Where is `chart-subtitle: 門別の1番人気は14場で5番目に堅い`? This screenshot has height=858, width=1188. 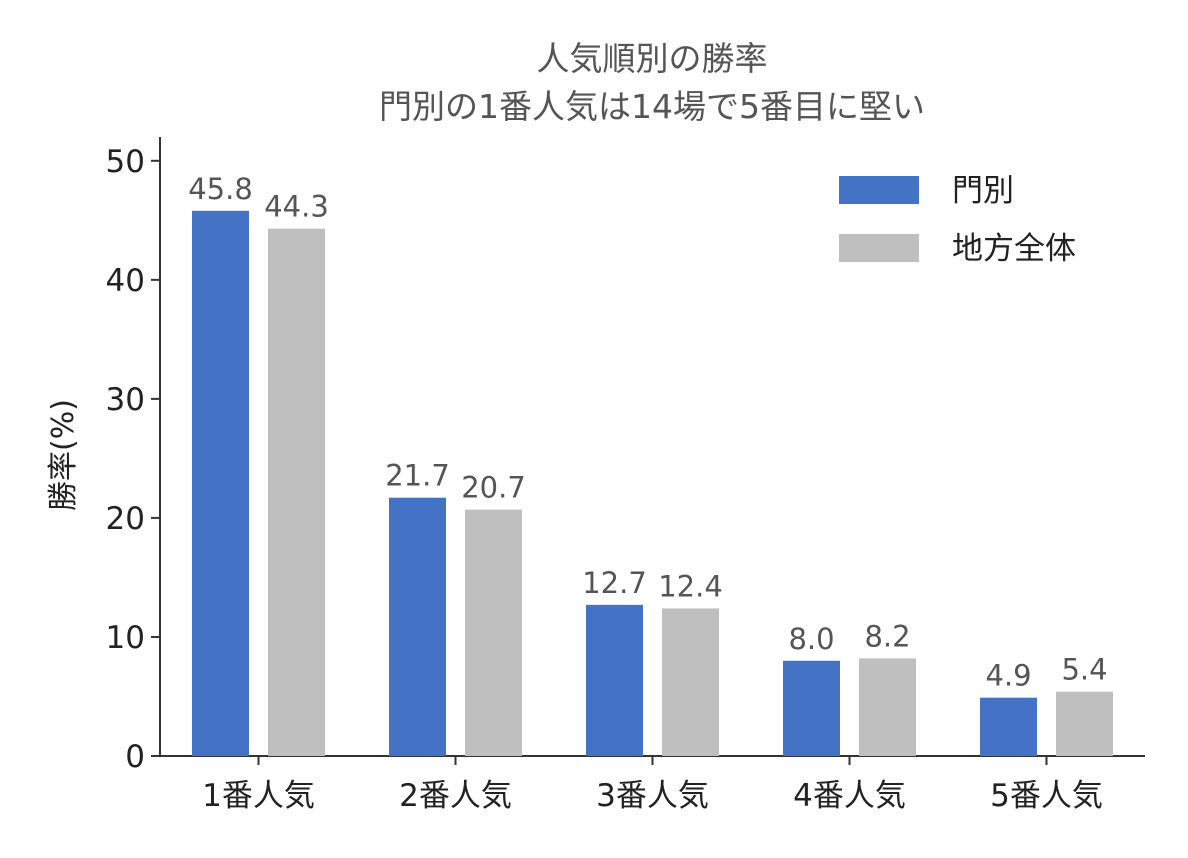 chart-subtitle: 門別の1番人気は14場で5番目に堅い is located at coordinates (652, 106).